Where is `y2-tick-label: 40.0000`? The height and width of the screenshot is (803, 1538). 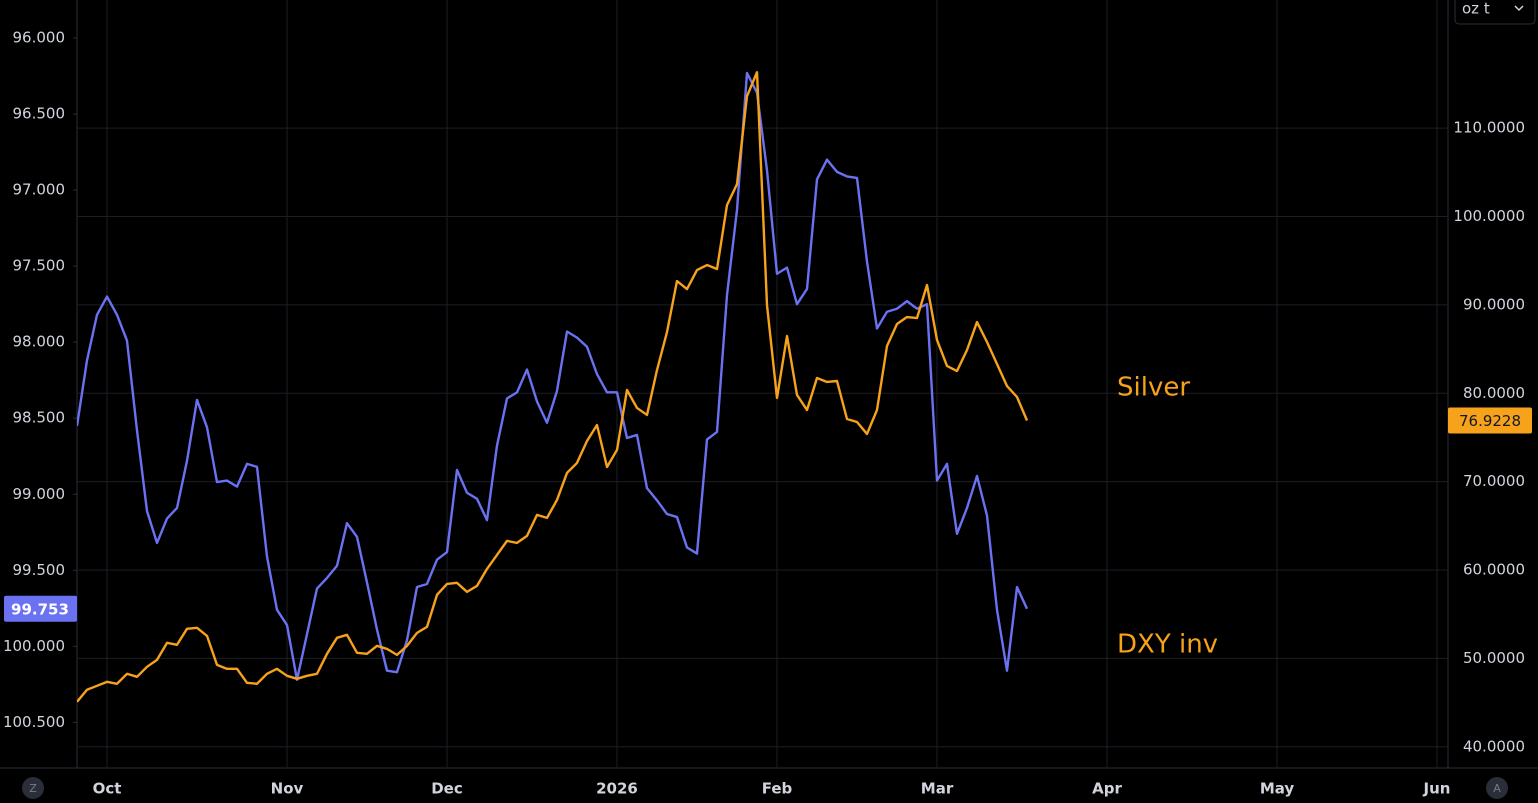 y2-tick-label: 40.0000 is located at coordinates (1494, 746).